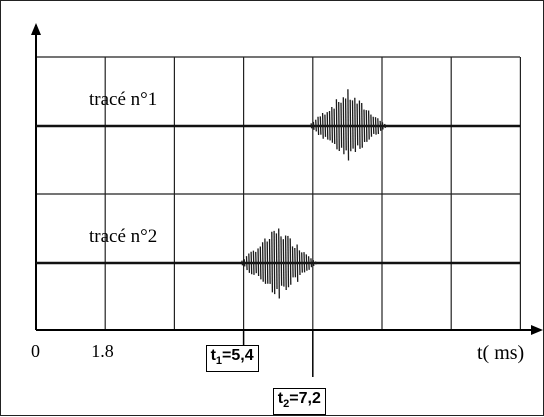 The height and width of the screenshot is (417, 544). Describe the element at coordinates (280, 398) in the screenshot. I see `annotation-t2-symbol: t` at that location.